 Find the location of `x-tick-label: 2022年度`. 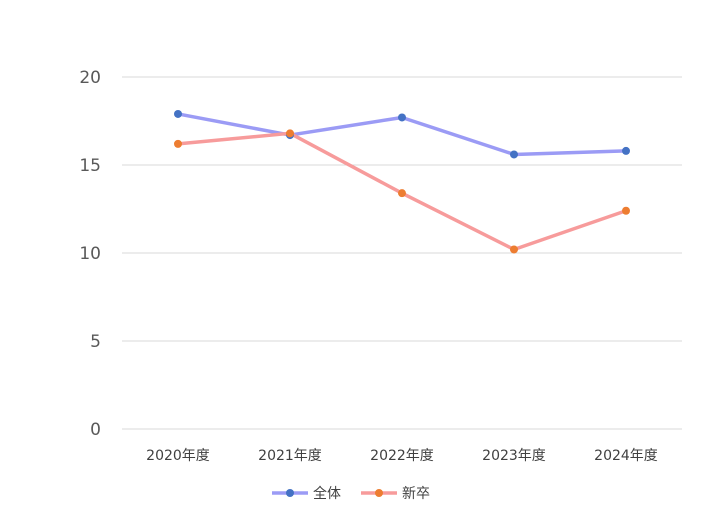

x-tick-label: 2022年度 is located at coordinates (402, 456).